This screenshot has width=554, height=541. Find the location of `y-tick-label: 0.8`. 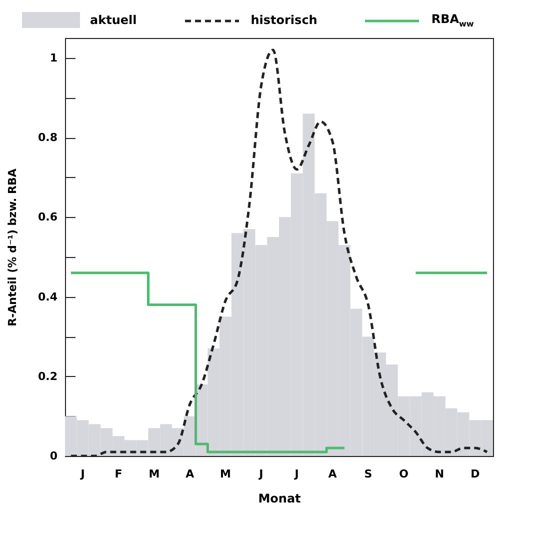

y-tick-label: 0.8 is located at coordinates (48, 137).